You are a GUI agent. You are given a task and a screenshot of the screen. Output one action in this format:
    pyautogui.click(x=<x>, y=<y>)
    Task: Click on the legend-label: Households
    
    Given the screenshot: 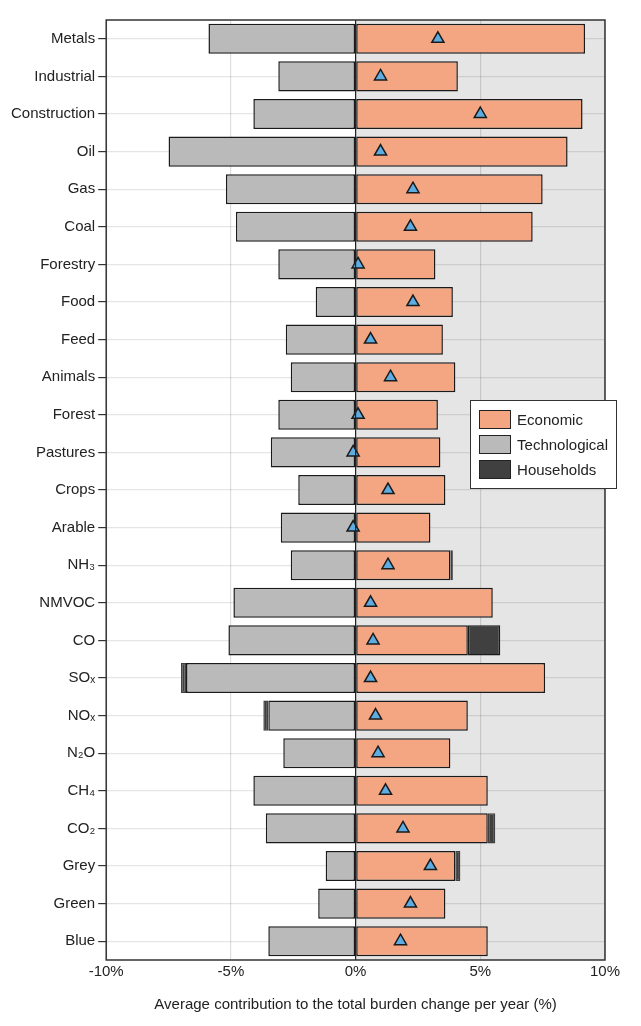 What is the action you would take?
    pyautogui.click(x=557, y=469)
    